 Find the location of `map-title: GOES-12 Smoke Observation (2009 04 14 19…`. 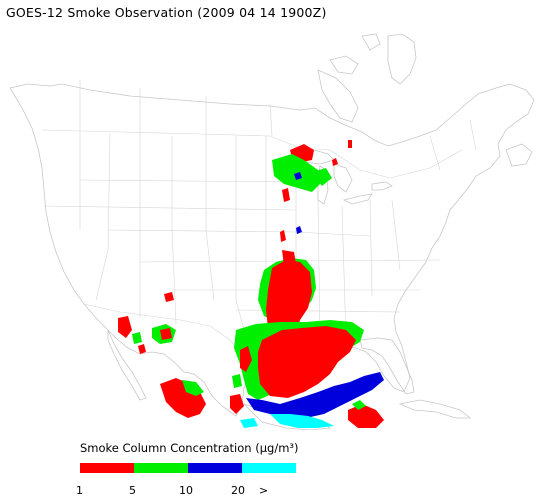

map-title: GOES-12 Smoke Observation (2009 04 14 19… is located at coordinates (166, 12).